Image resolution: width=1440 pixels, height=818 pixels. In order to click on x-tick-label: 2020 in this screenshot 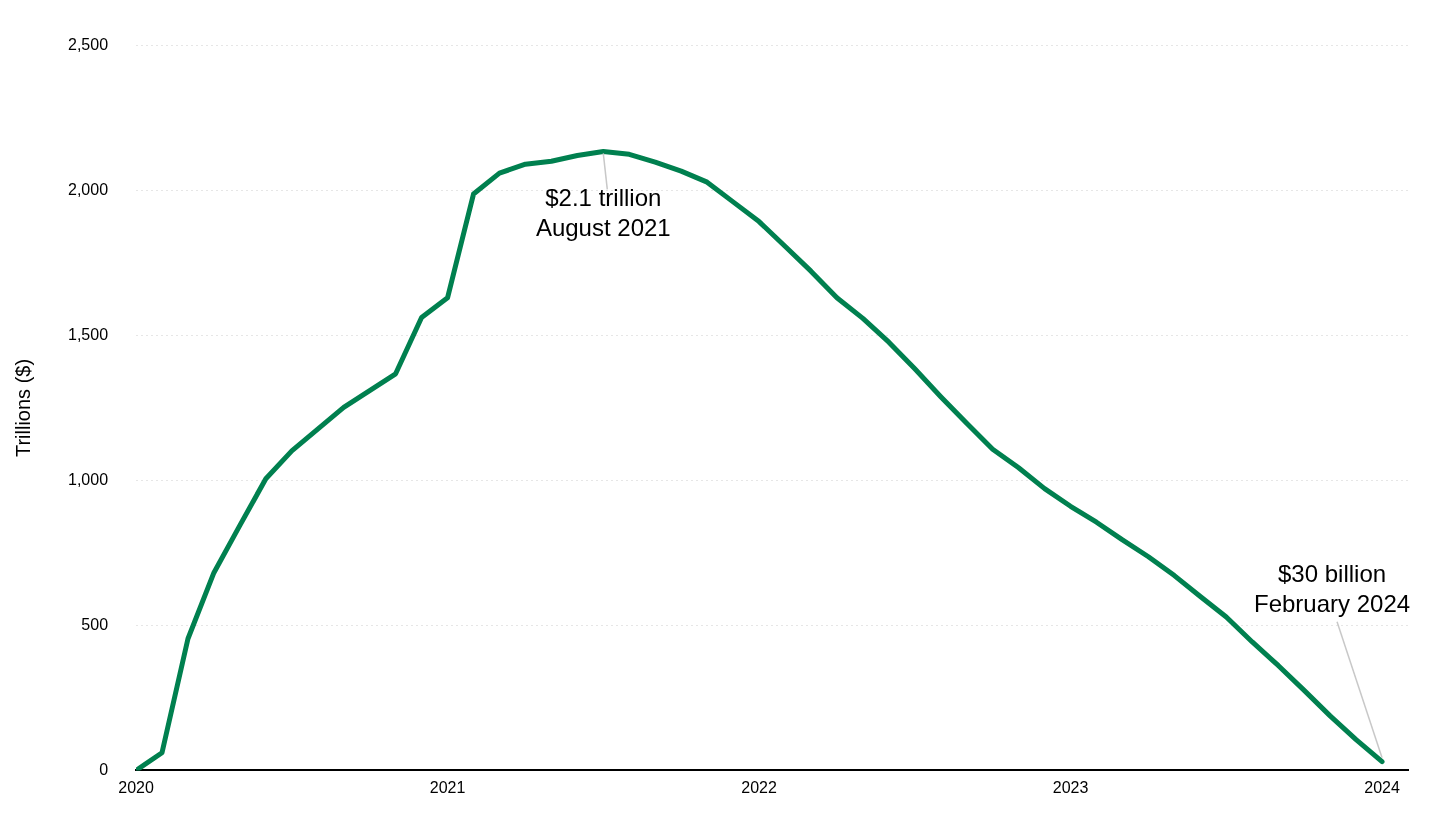, I will do `click(136, 788)`.